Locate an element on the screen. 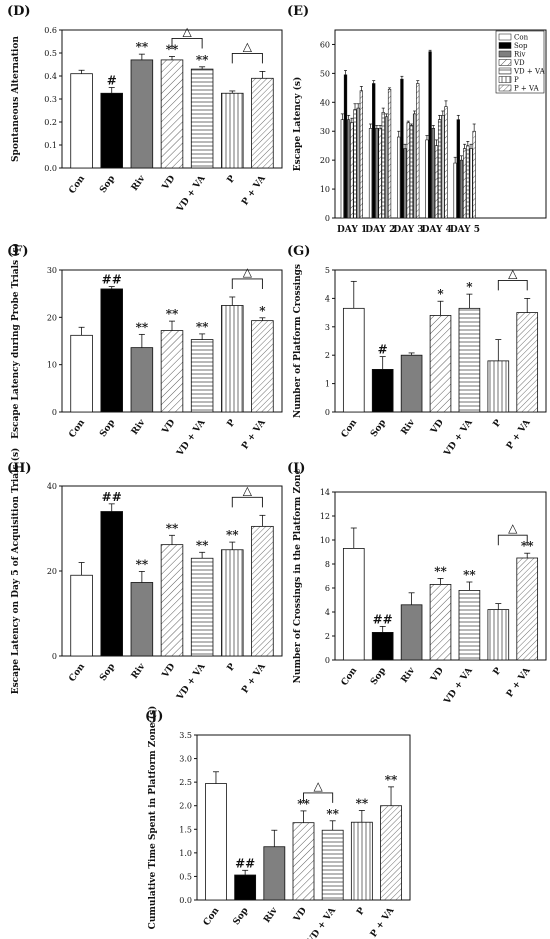 Image resolution: width=550 pixels, height=939 pixels. y-tick-label: 1.5 is located at coordinates (185, 829).